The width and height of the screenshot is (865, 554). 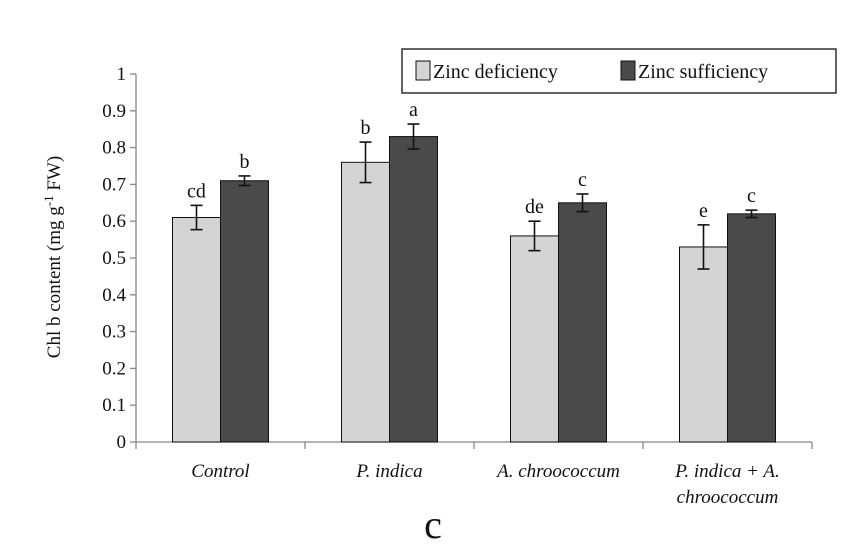 I want to click on panel-label: c, so click(x=433, y=524).